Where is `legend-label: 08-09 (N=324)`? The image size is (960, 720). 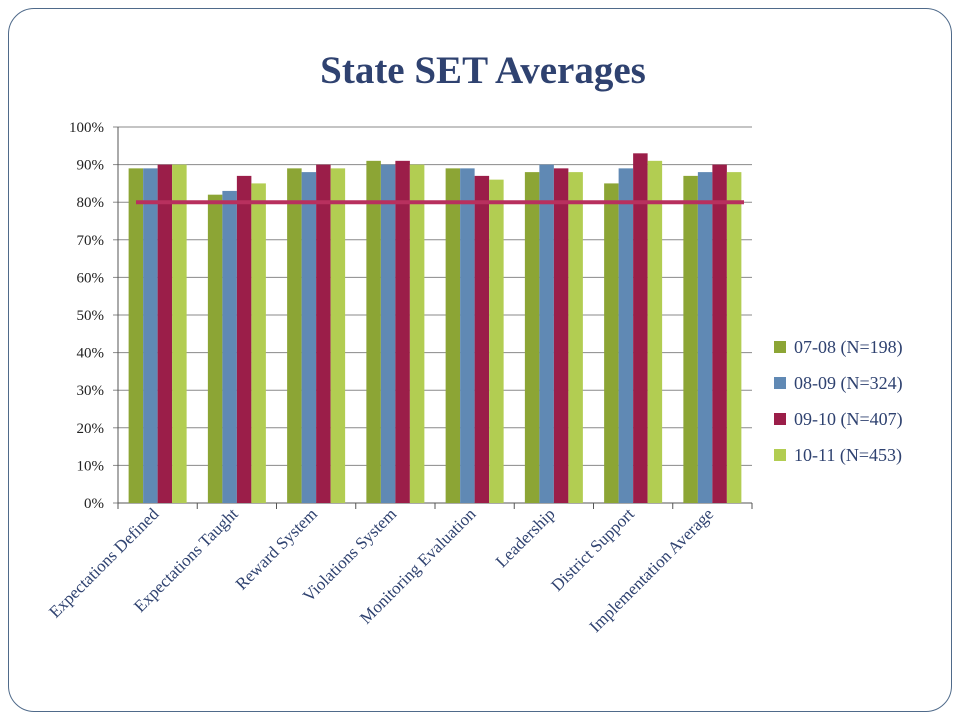
legend-label: 08-09 (N=324) is located at coordinates (848, 383).